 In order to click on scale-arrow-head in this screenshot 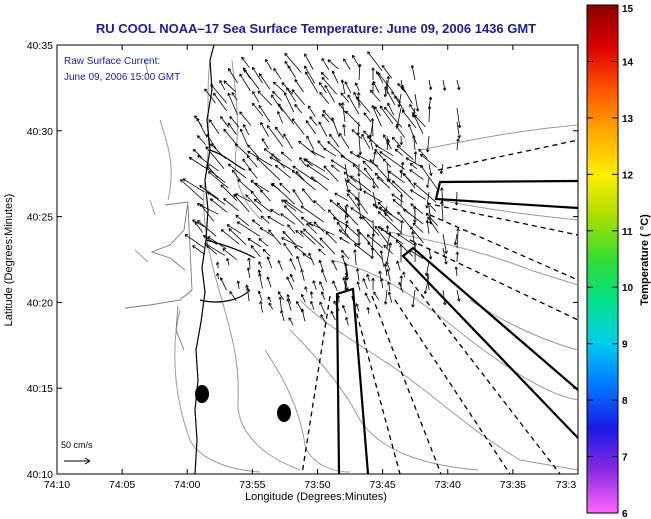, I will do `click(87, 461)`.